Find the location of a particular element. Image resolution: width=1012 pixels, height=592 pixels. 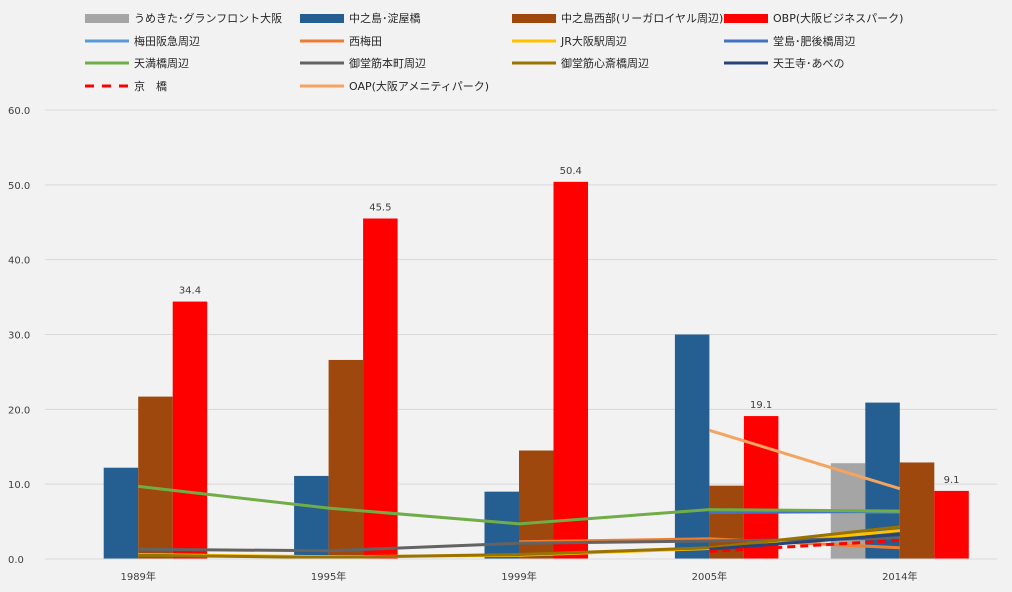

x-tick-label: 2005年 is located at coordinates (709, 576).